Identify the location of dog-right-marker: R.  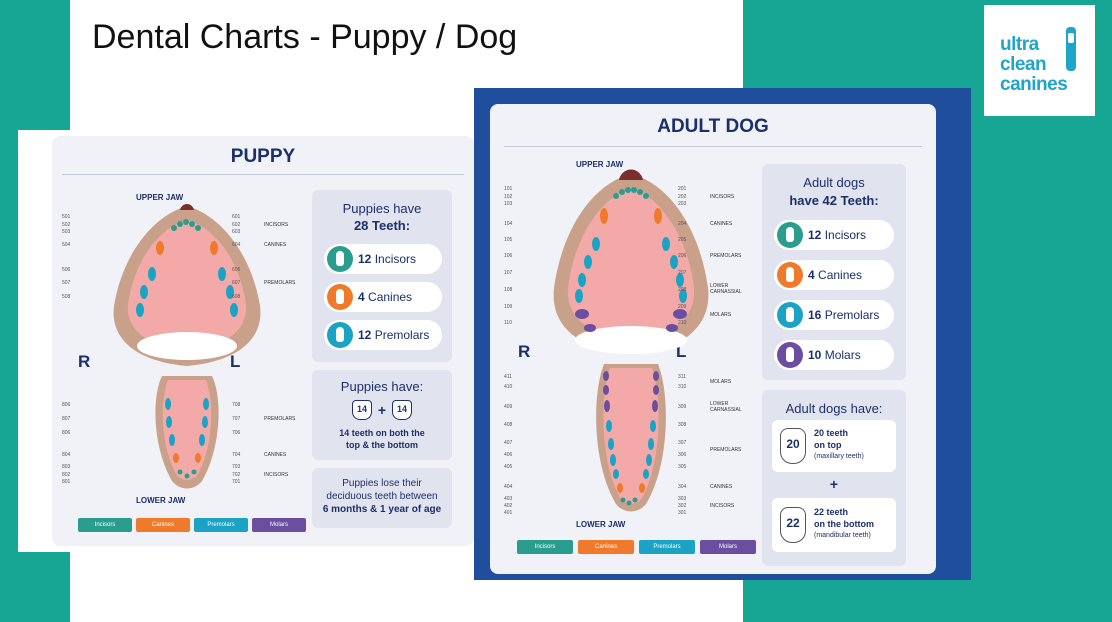
(524, 351).